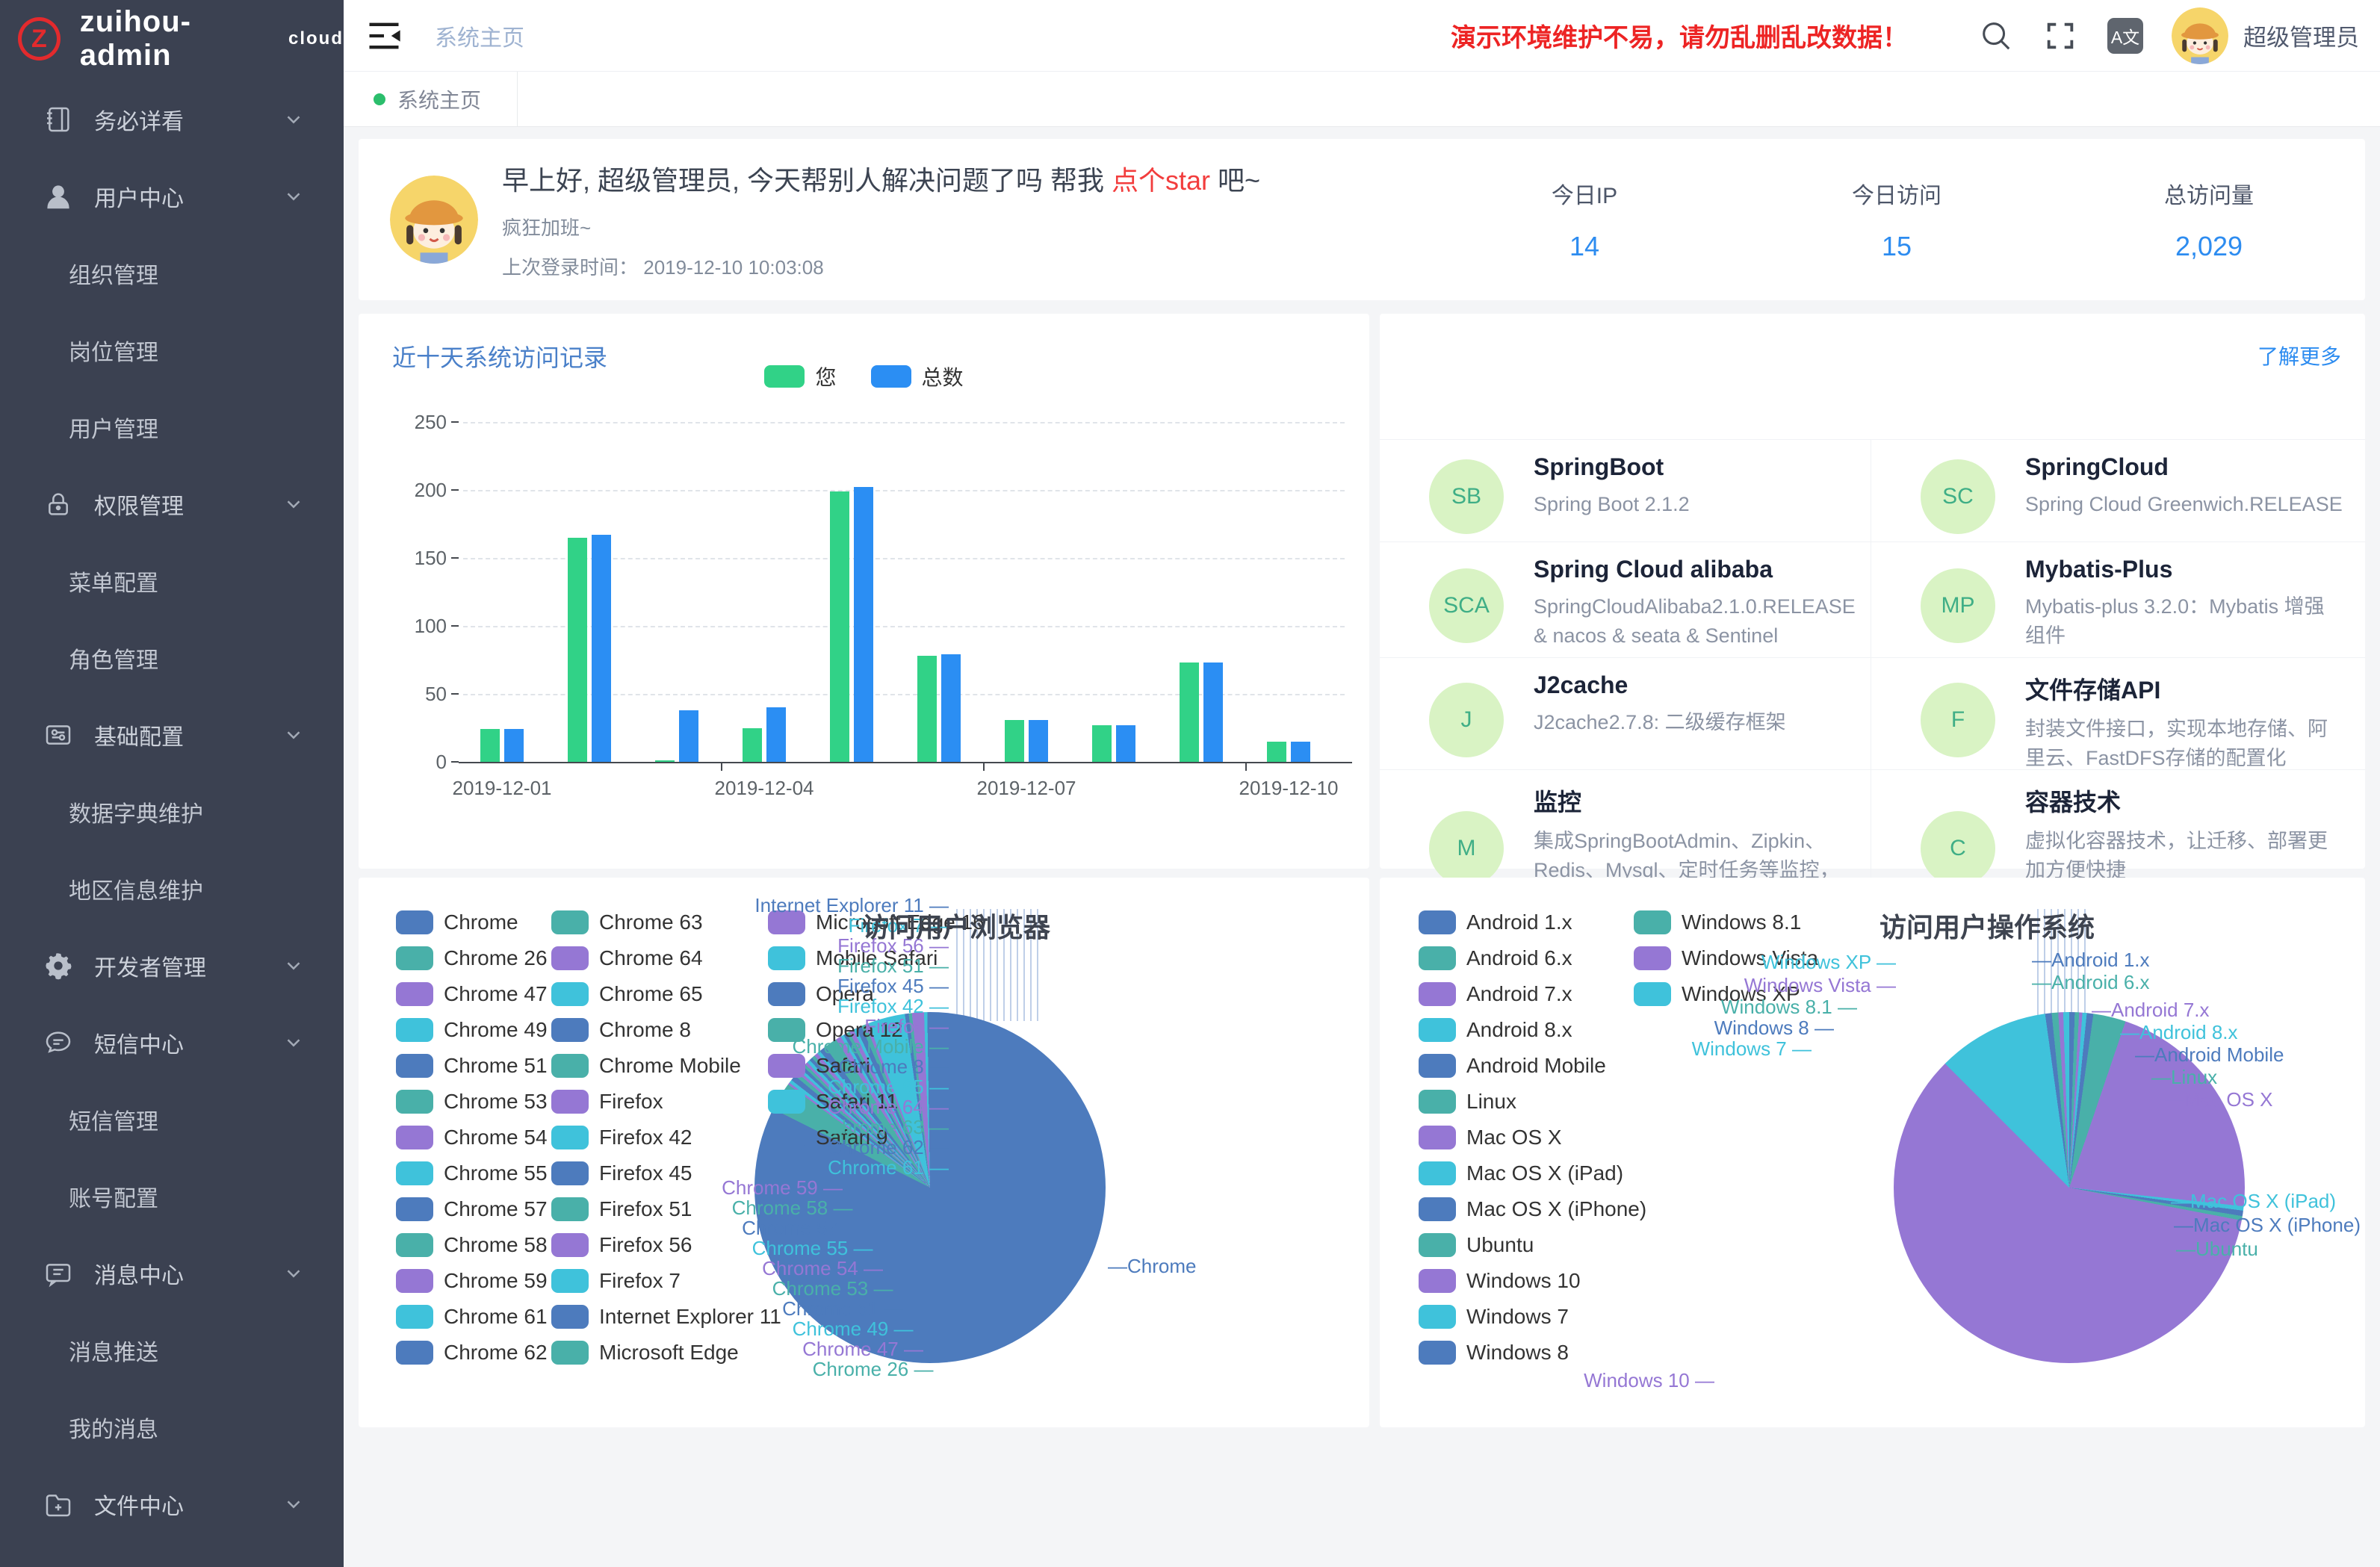 The width and height of the screenshot is (2380, 1567). I want to click on legend-item: Microsoft Edge, so click(666, 1353).